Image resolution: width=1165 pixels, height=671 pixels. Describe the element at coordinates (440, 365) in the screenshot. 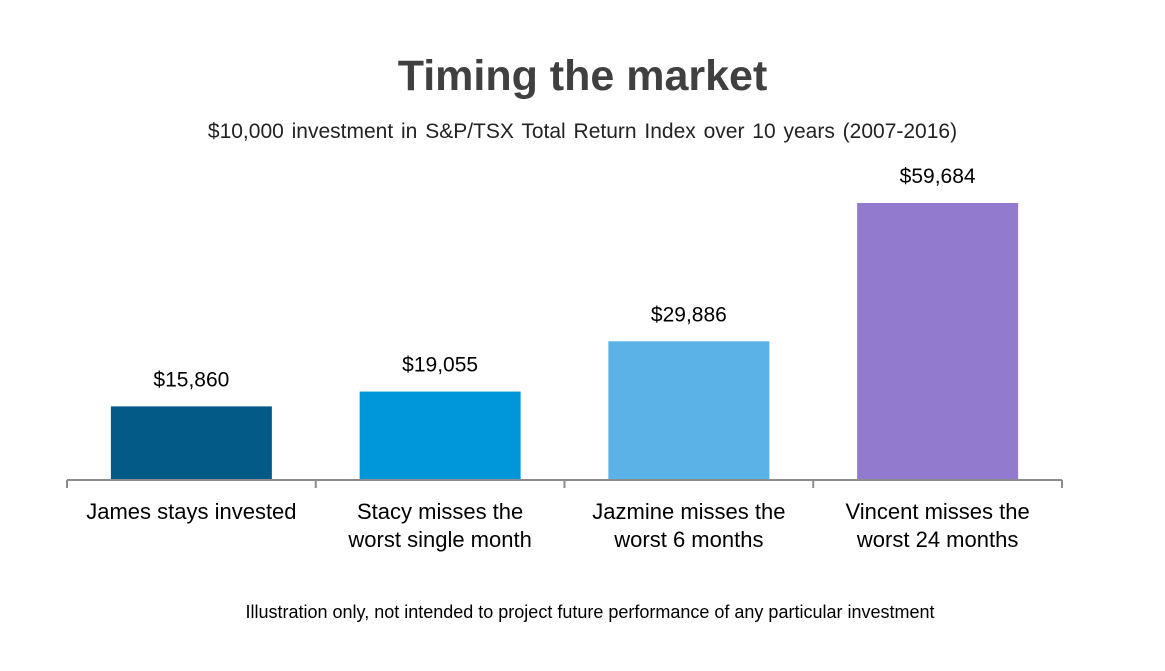

I see `data-label: $19,055` at that location.